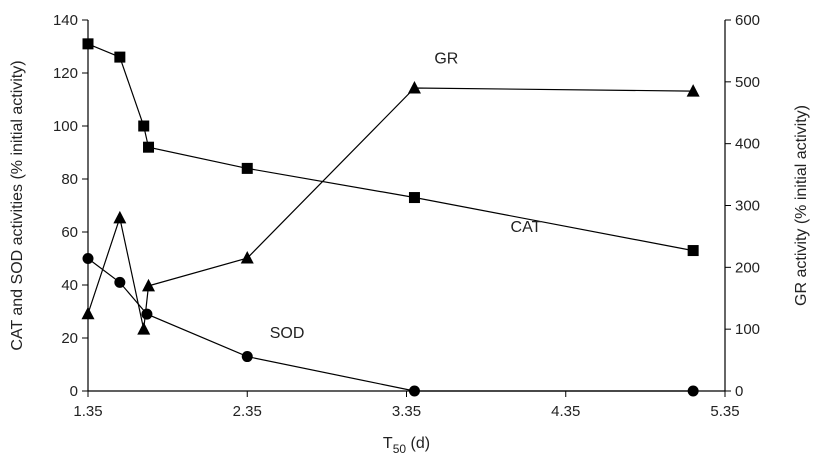  Describe the element at coordinates (69, 179) in the screenshot. I see `y-tick-label: 80` at that location.